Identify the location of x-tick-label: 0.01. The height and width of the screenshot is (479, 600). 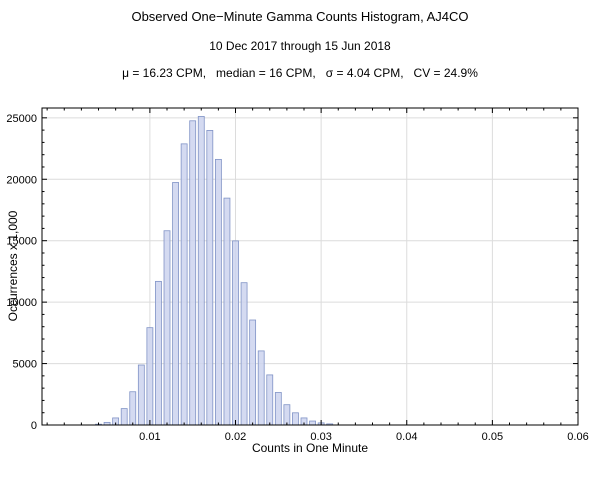
(149, 437).